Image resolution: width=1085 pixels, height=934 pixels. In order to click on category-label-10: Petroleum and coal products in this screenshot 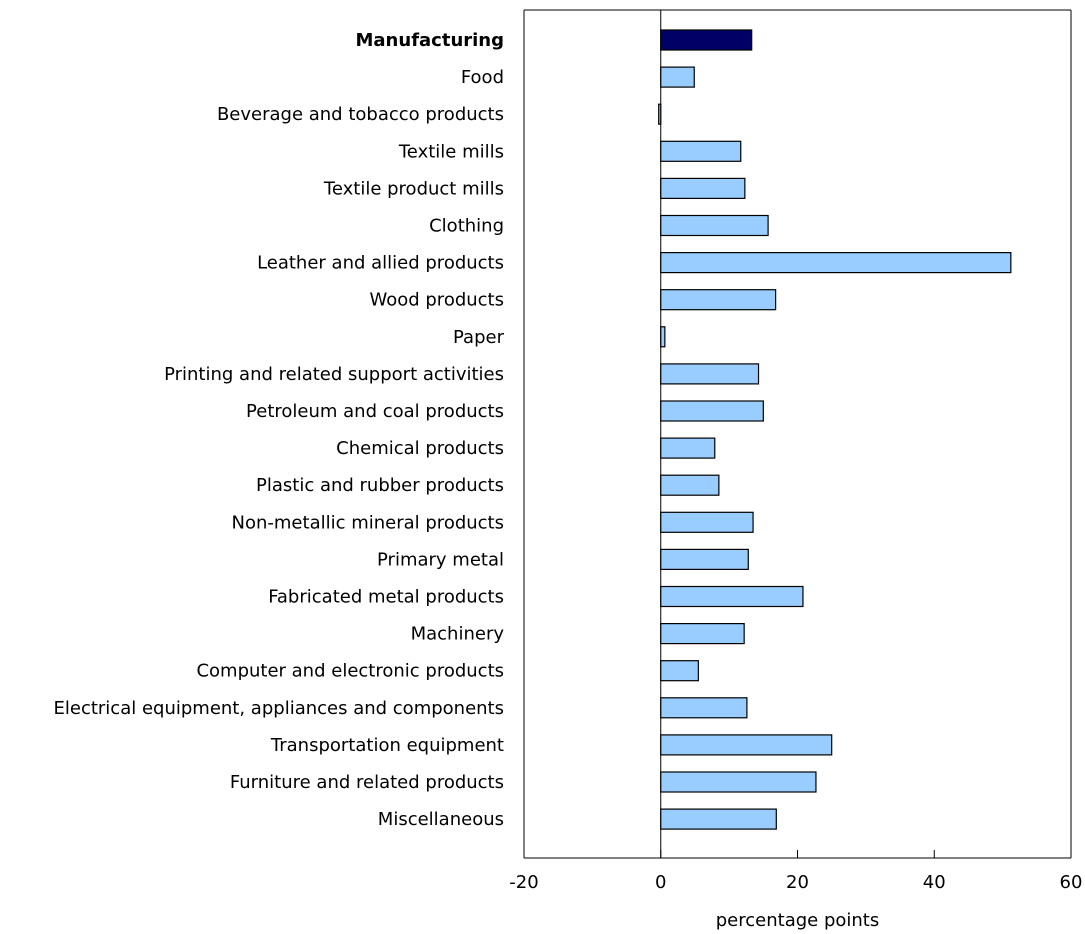, I will do `click(375, 411)`.